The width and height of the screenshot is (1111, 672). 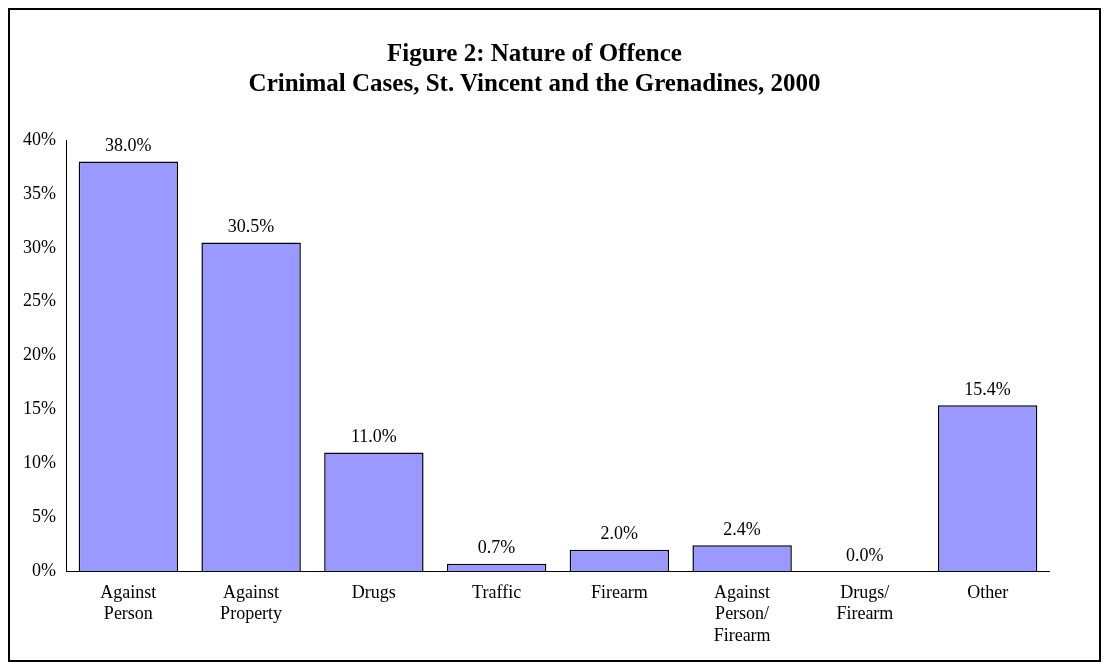 What do you see at coordinates (43, 569) in the screenshot?
I see `y-tick-label: 0%` at bounding box center [43, 569].